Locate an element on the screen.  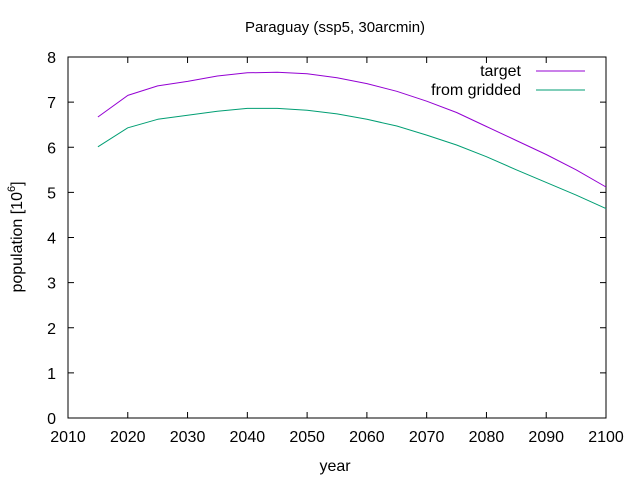
y-tick-label: 0 is located at coordinates (51, 419).